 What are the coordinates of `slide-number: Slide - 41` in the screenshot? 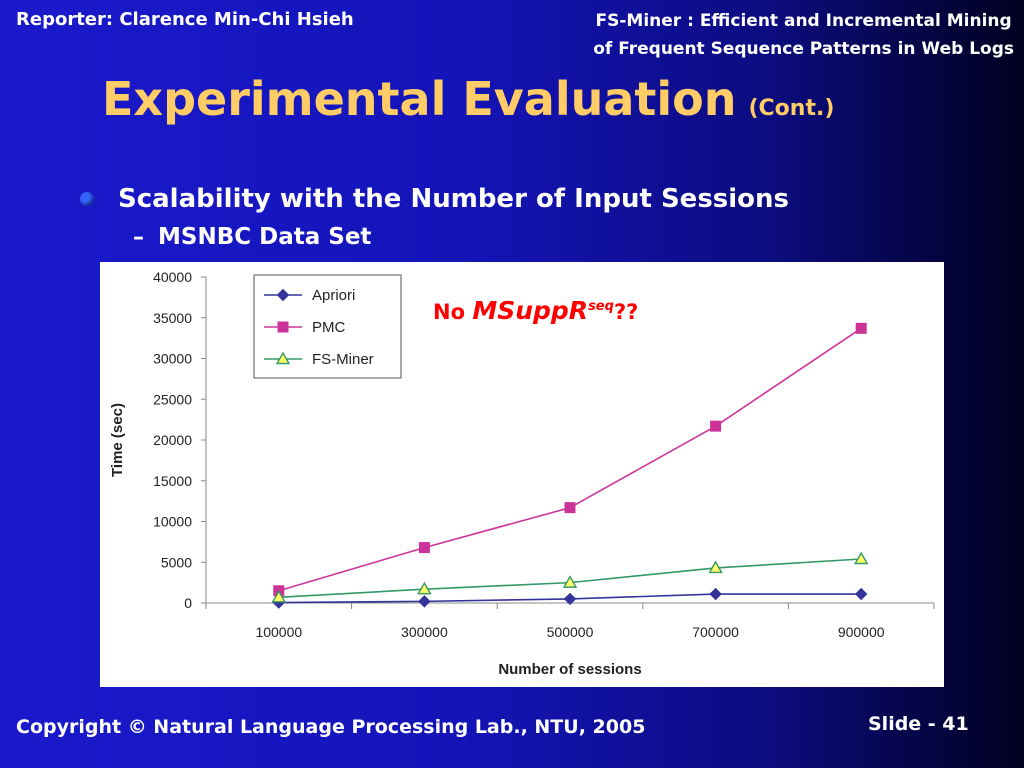 It's located at (918, 724).